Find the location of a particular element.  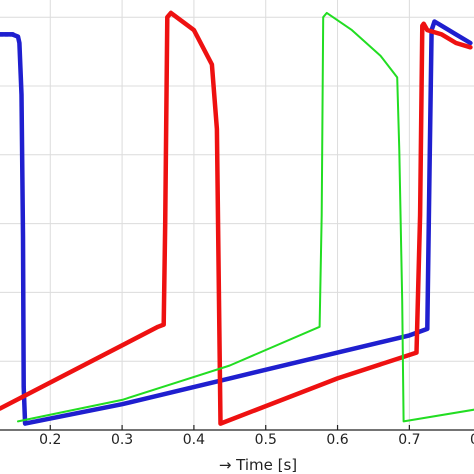

x-tick-label: 0.3 is located at coordinates (122, 440).